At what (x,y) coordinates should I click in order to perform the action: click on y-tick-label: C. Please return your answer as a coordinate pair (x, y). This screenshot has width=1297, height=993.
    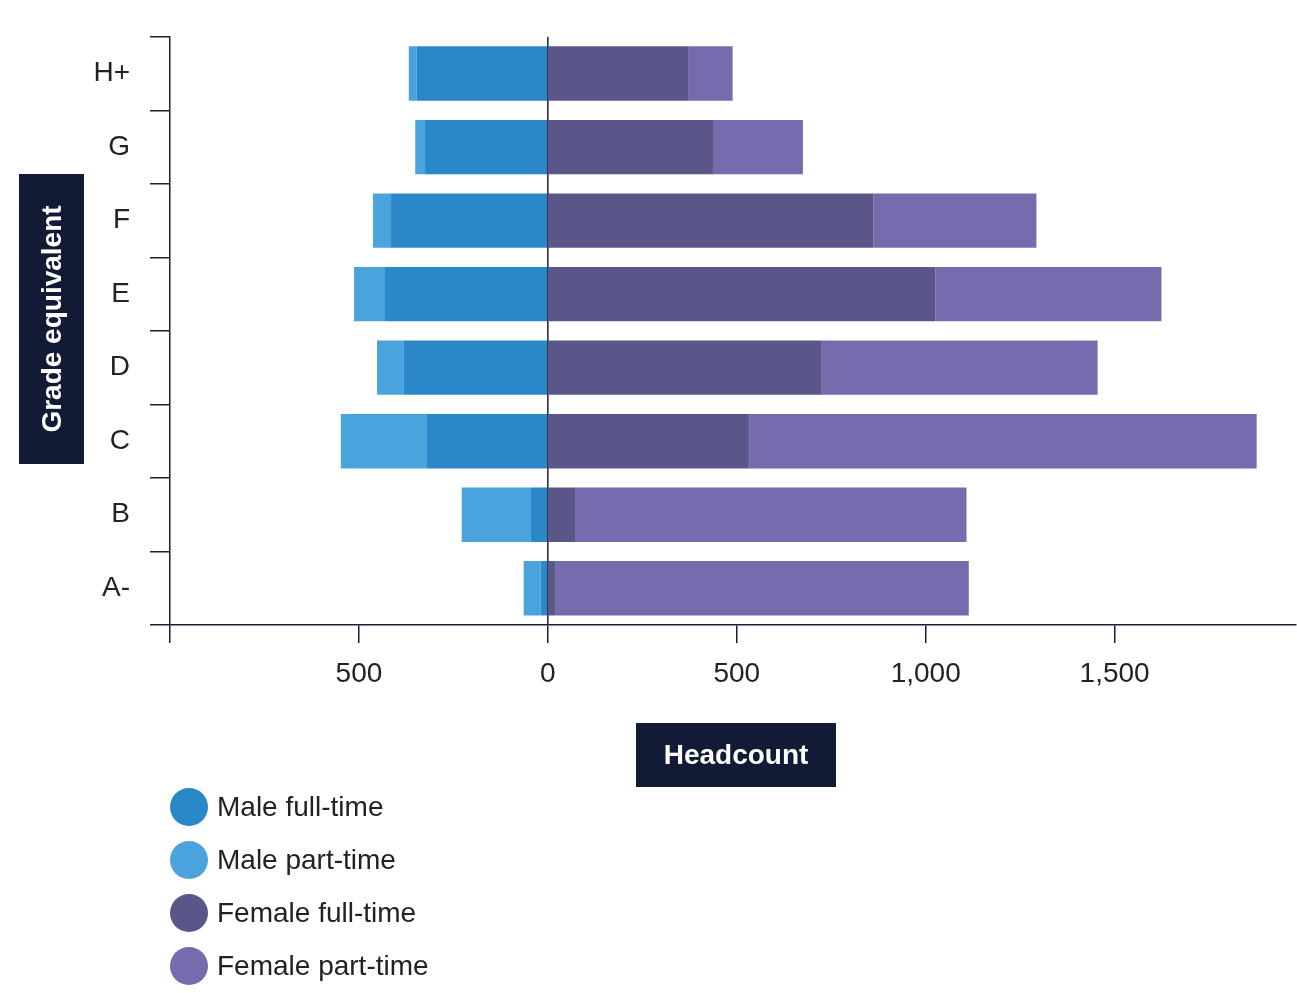
    Looking at the image, I should click on (119, 439).